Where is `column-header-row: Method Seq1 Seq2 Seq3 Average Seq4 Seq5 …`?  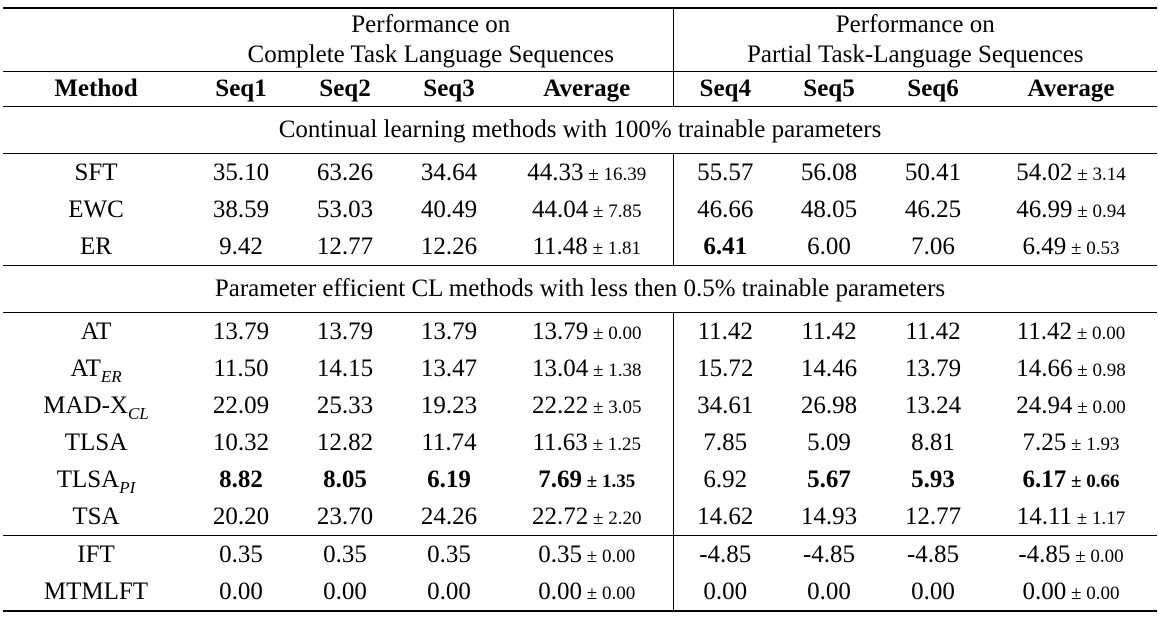
column-header-row: Method Seq1 Seq2 Seq3 Average Seq4 Seq5 … is located at coordinates (580, 89).